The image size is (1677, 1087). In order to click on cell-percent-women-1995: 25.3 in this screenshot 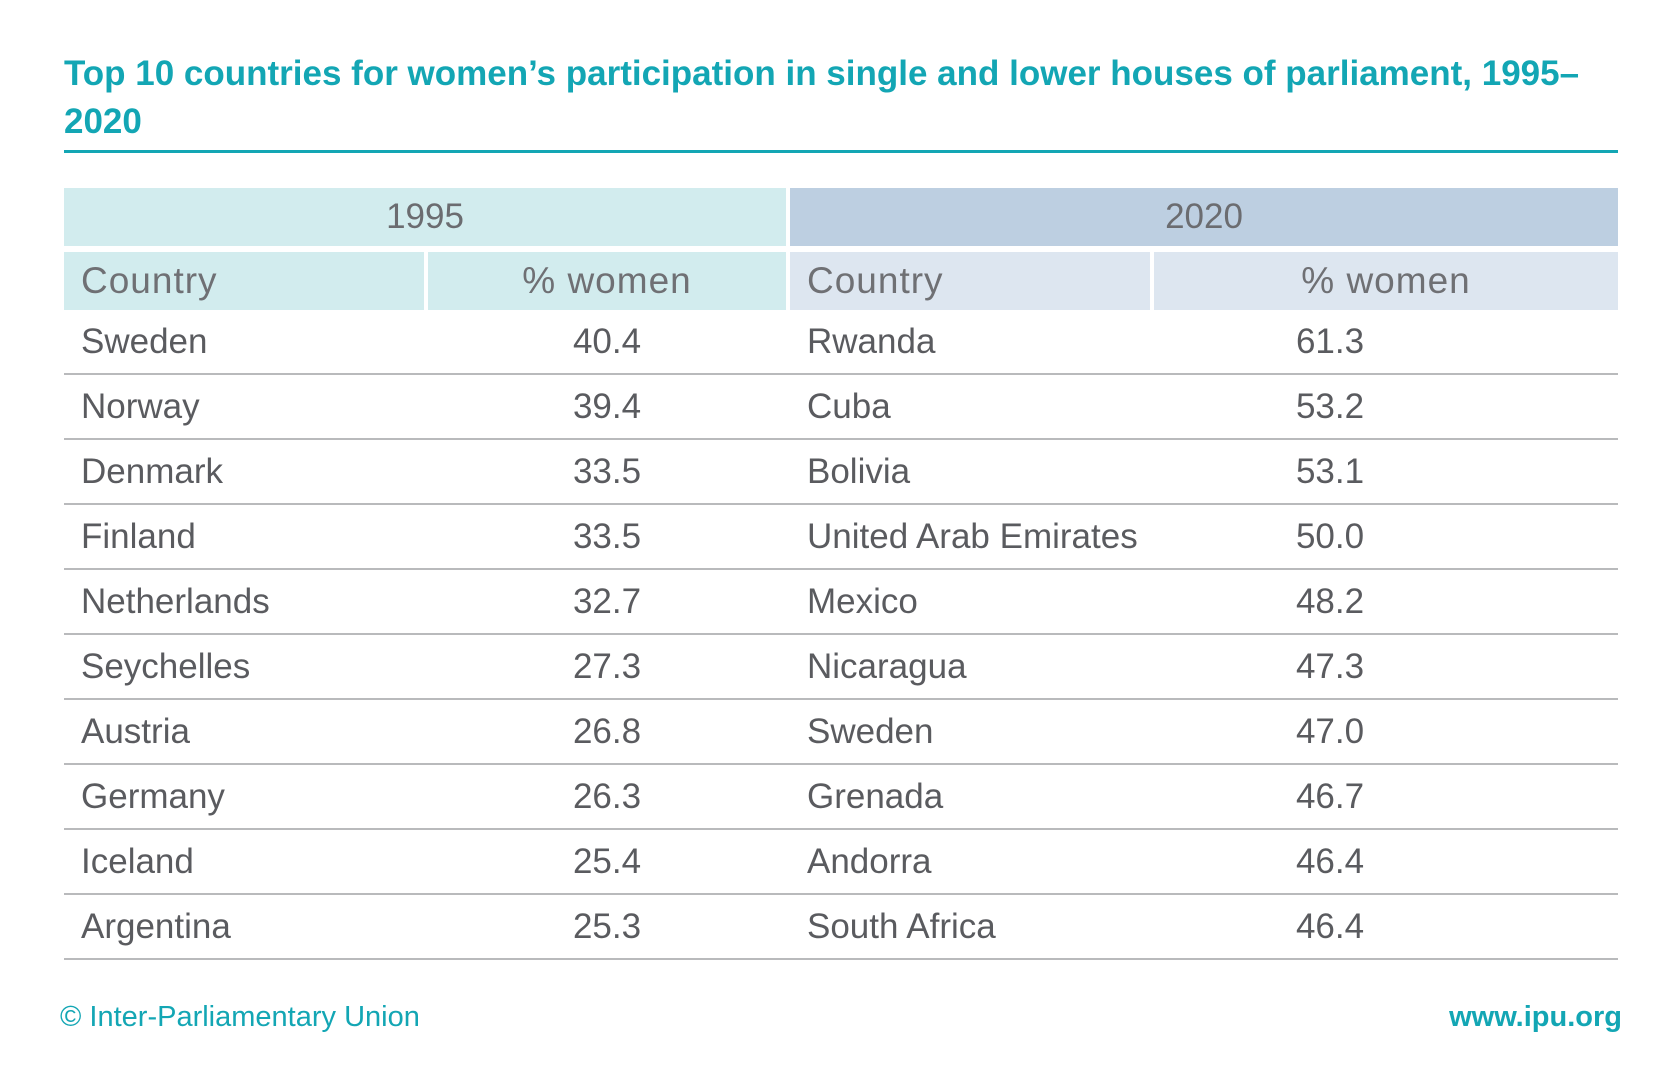, I will do `click(607, 926)`.